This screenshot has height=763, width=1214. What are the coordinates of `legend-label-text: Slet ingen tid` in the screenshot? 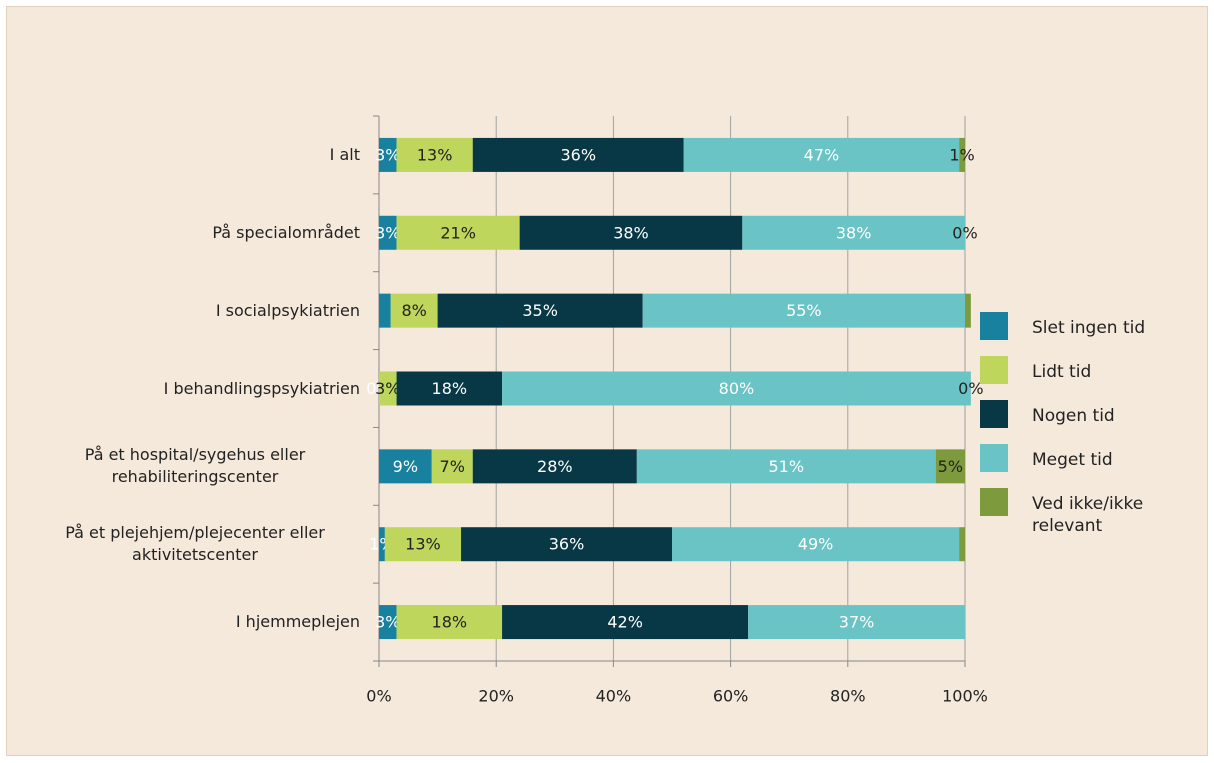 It's located at (1089, 328).